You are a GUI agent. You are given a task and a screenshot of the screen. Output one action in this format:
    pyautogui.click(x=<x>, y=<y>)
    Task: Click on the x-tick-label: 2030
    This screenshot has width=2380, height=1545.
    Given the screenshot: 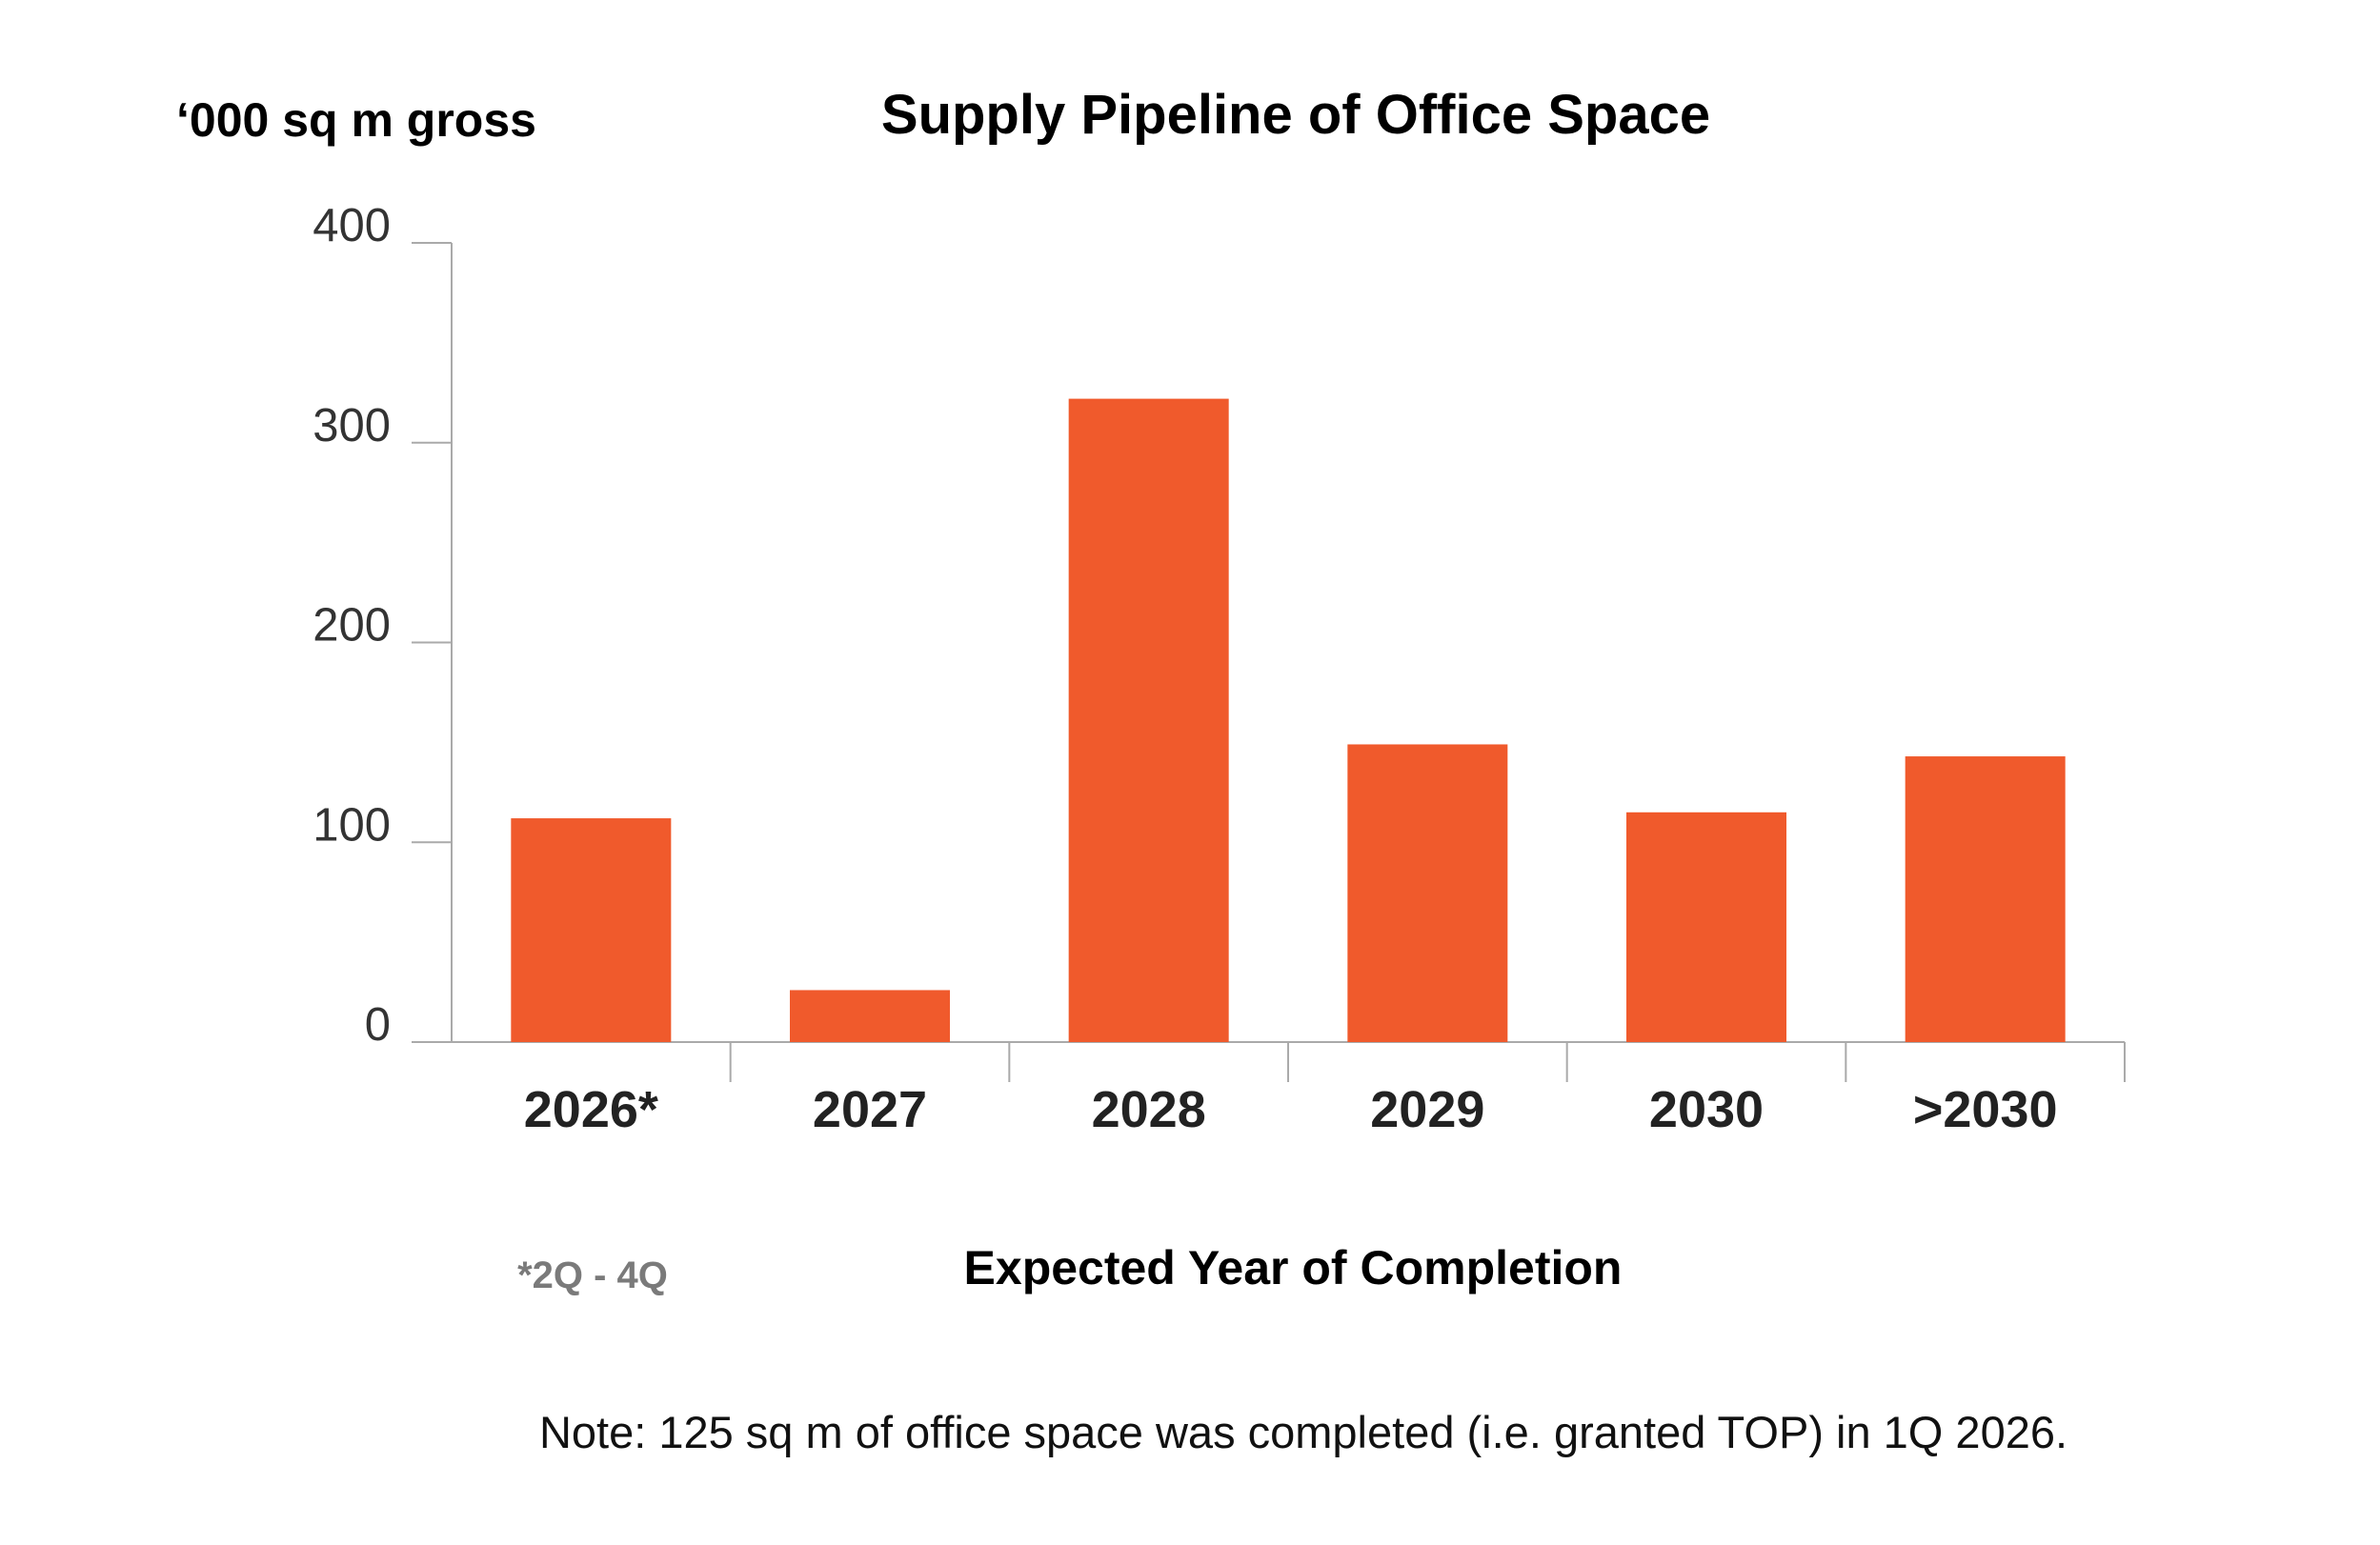 What is the action you would take?
    pyautogui.click(x=1706, y=1109)
    